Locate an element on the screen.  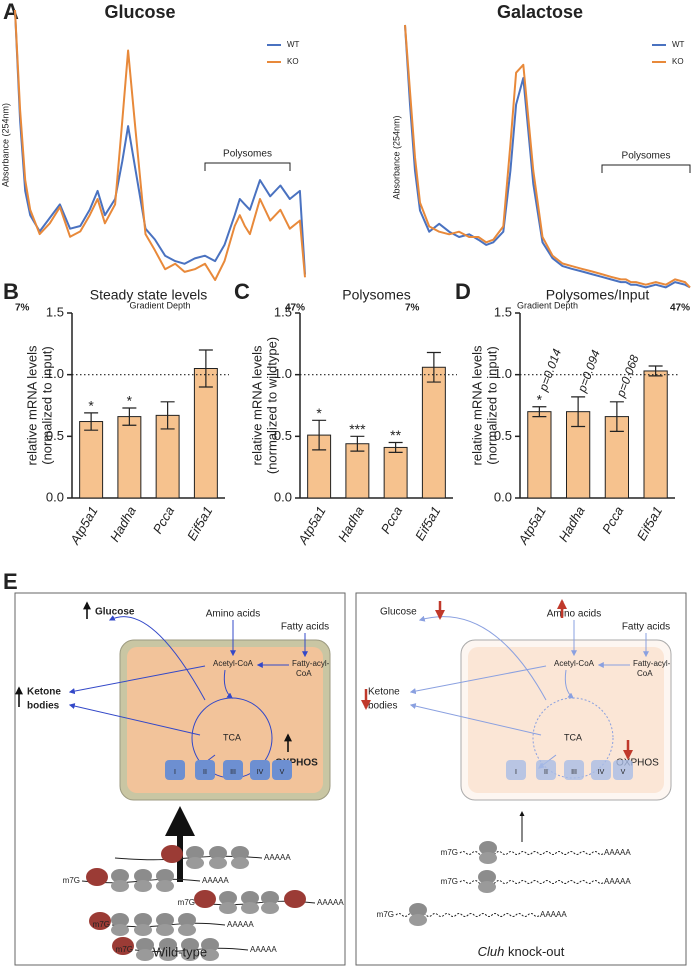
x-axis-label: Gradient Depth is located at coordinates (159, 305).